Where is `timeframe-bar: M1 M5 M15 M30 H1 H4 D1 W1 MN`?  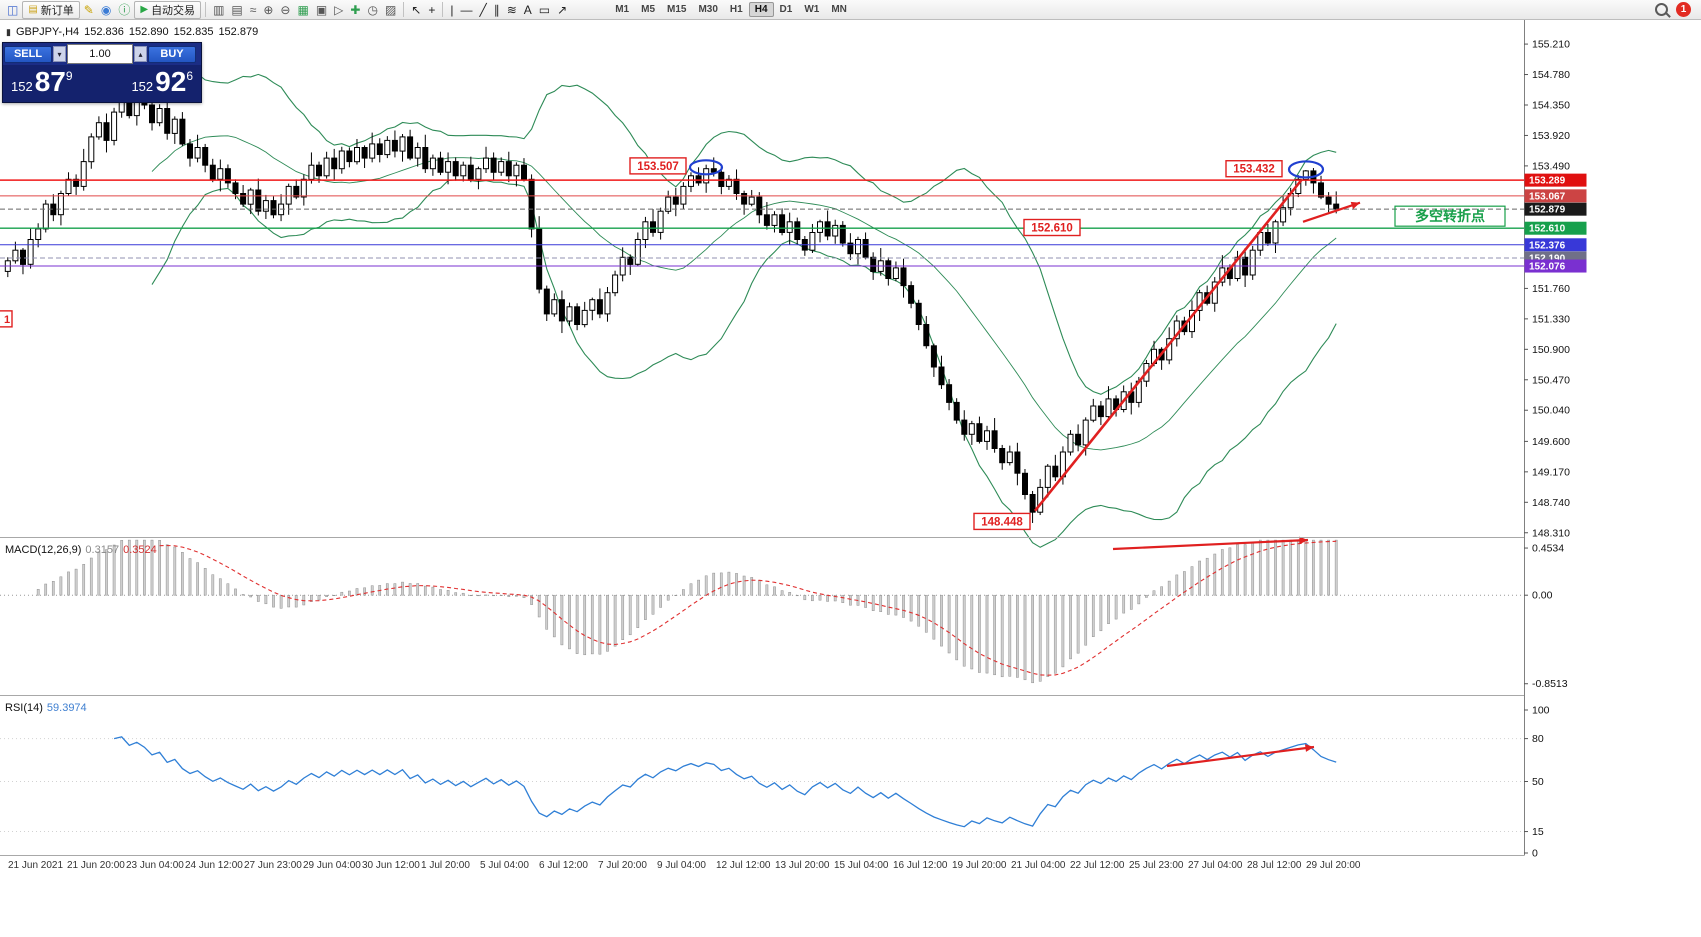 timeframe-bar: M1 M5 M15 M30 H1 H4 D1 W1 MN is located at coordinates (731, 9).